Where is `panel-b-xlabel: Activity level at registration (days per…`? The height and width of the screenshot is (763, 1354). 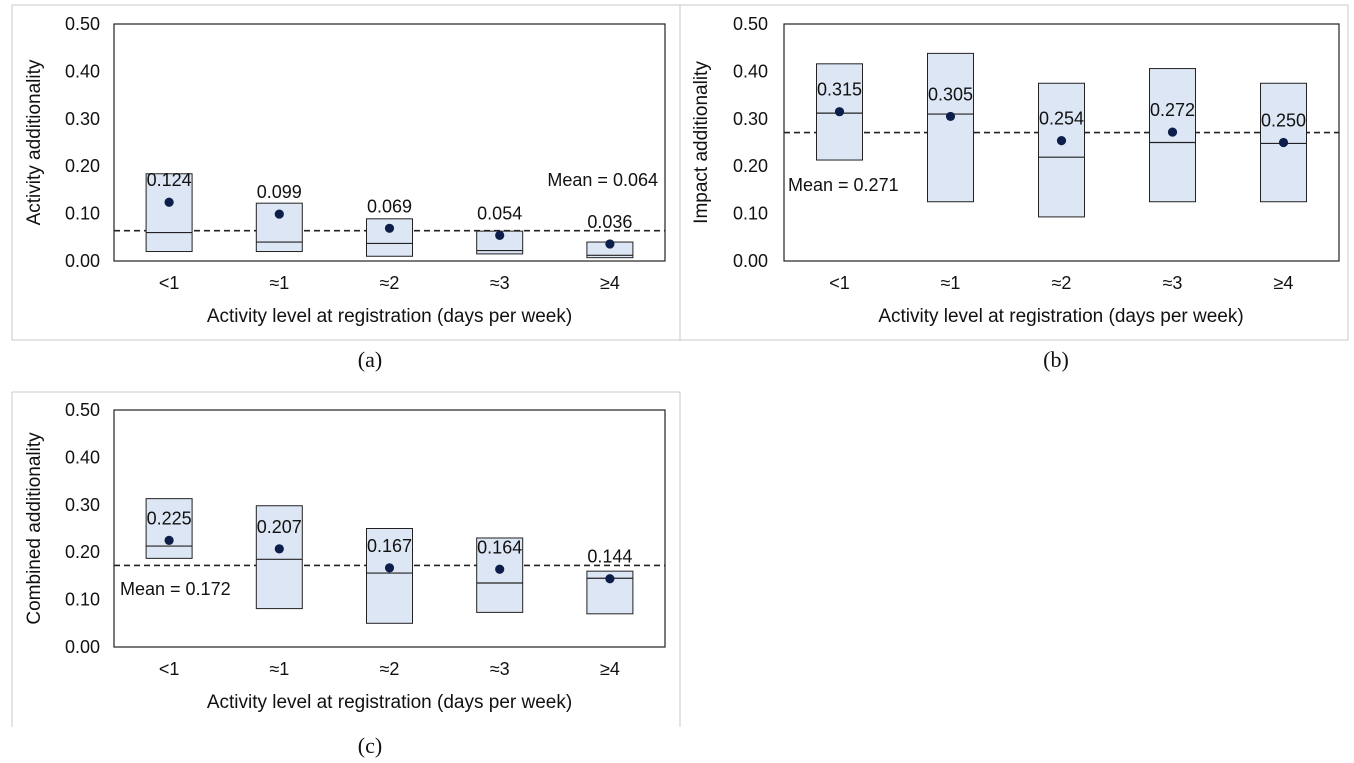 panel-b-xlabel: Activity level at registration (days per… is located at coordinates (1060, 316).